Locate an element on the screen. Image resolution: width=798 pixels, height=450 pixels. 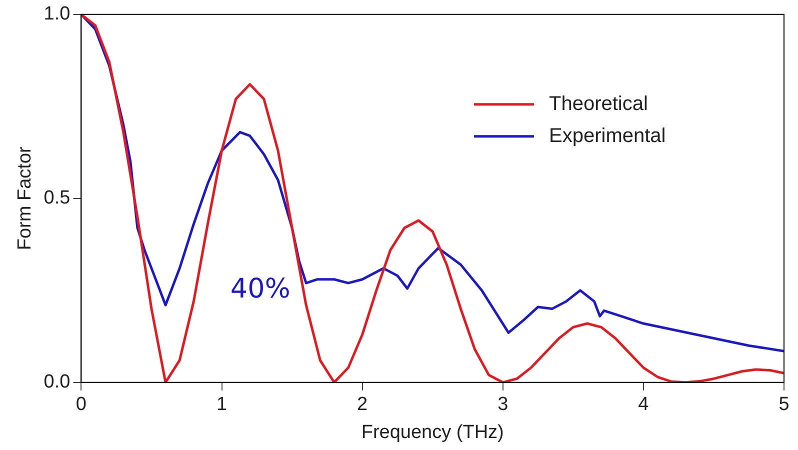
y-tick-label: 0.5 is located at coordinates (57, 198).